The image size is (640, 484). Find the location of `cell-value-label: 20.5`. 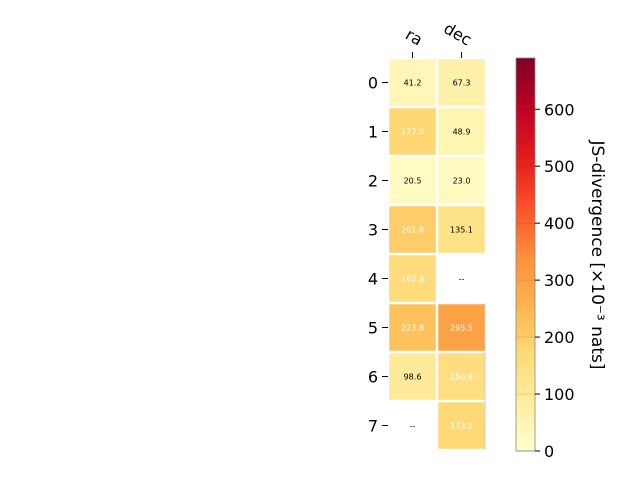

cell-value-label: 20.5 is located at coordinates (413, 181).